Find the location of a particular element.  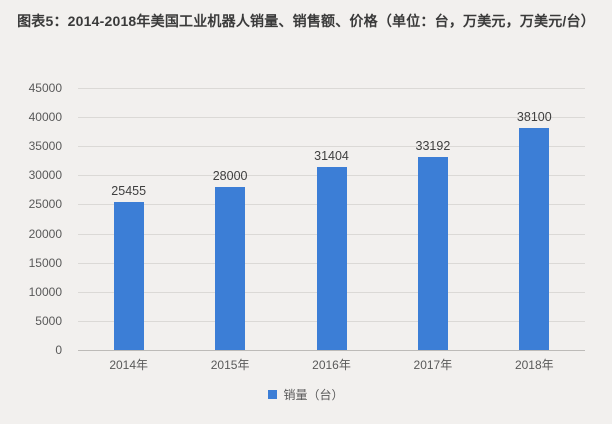

x-axis-tick-label: 2018年 is located at coordinates (534, 365).